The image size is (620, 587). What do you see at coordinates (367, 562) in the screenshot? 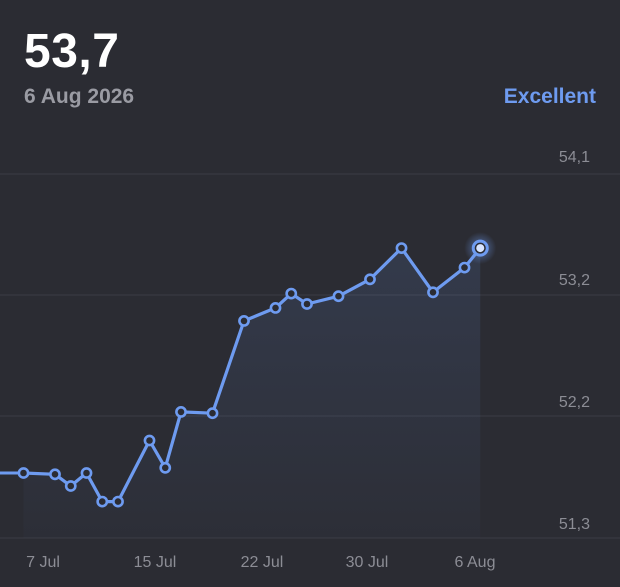
I see `x-tick-label: 30 Jul` at bounding box center [367, 562].